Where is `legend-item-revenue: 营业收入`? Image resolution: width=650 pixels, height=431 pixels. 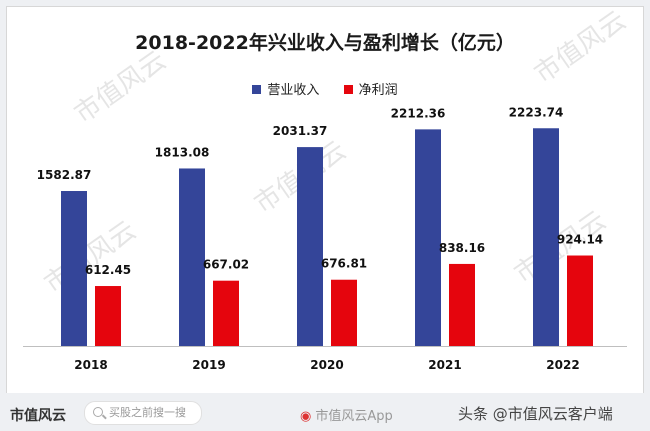
legend-item-revenue: 营业收入 is located at coordinates (285, 88).